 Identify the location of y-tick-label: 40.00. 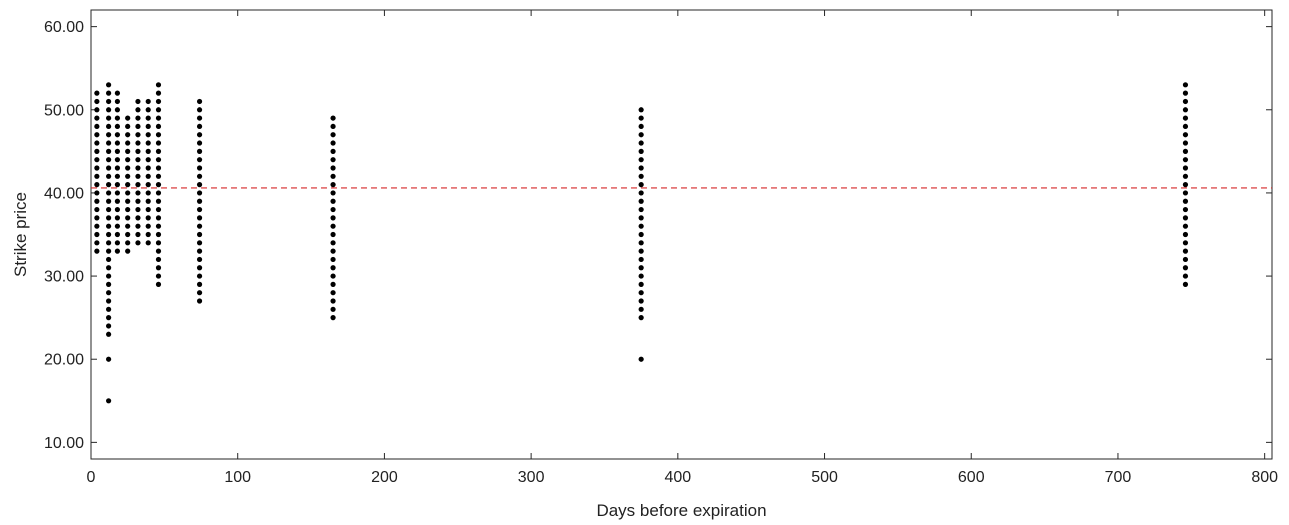
(64, 193).